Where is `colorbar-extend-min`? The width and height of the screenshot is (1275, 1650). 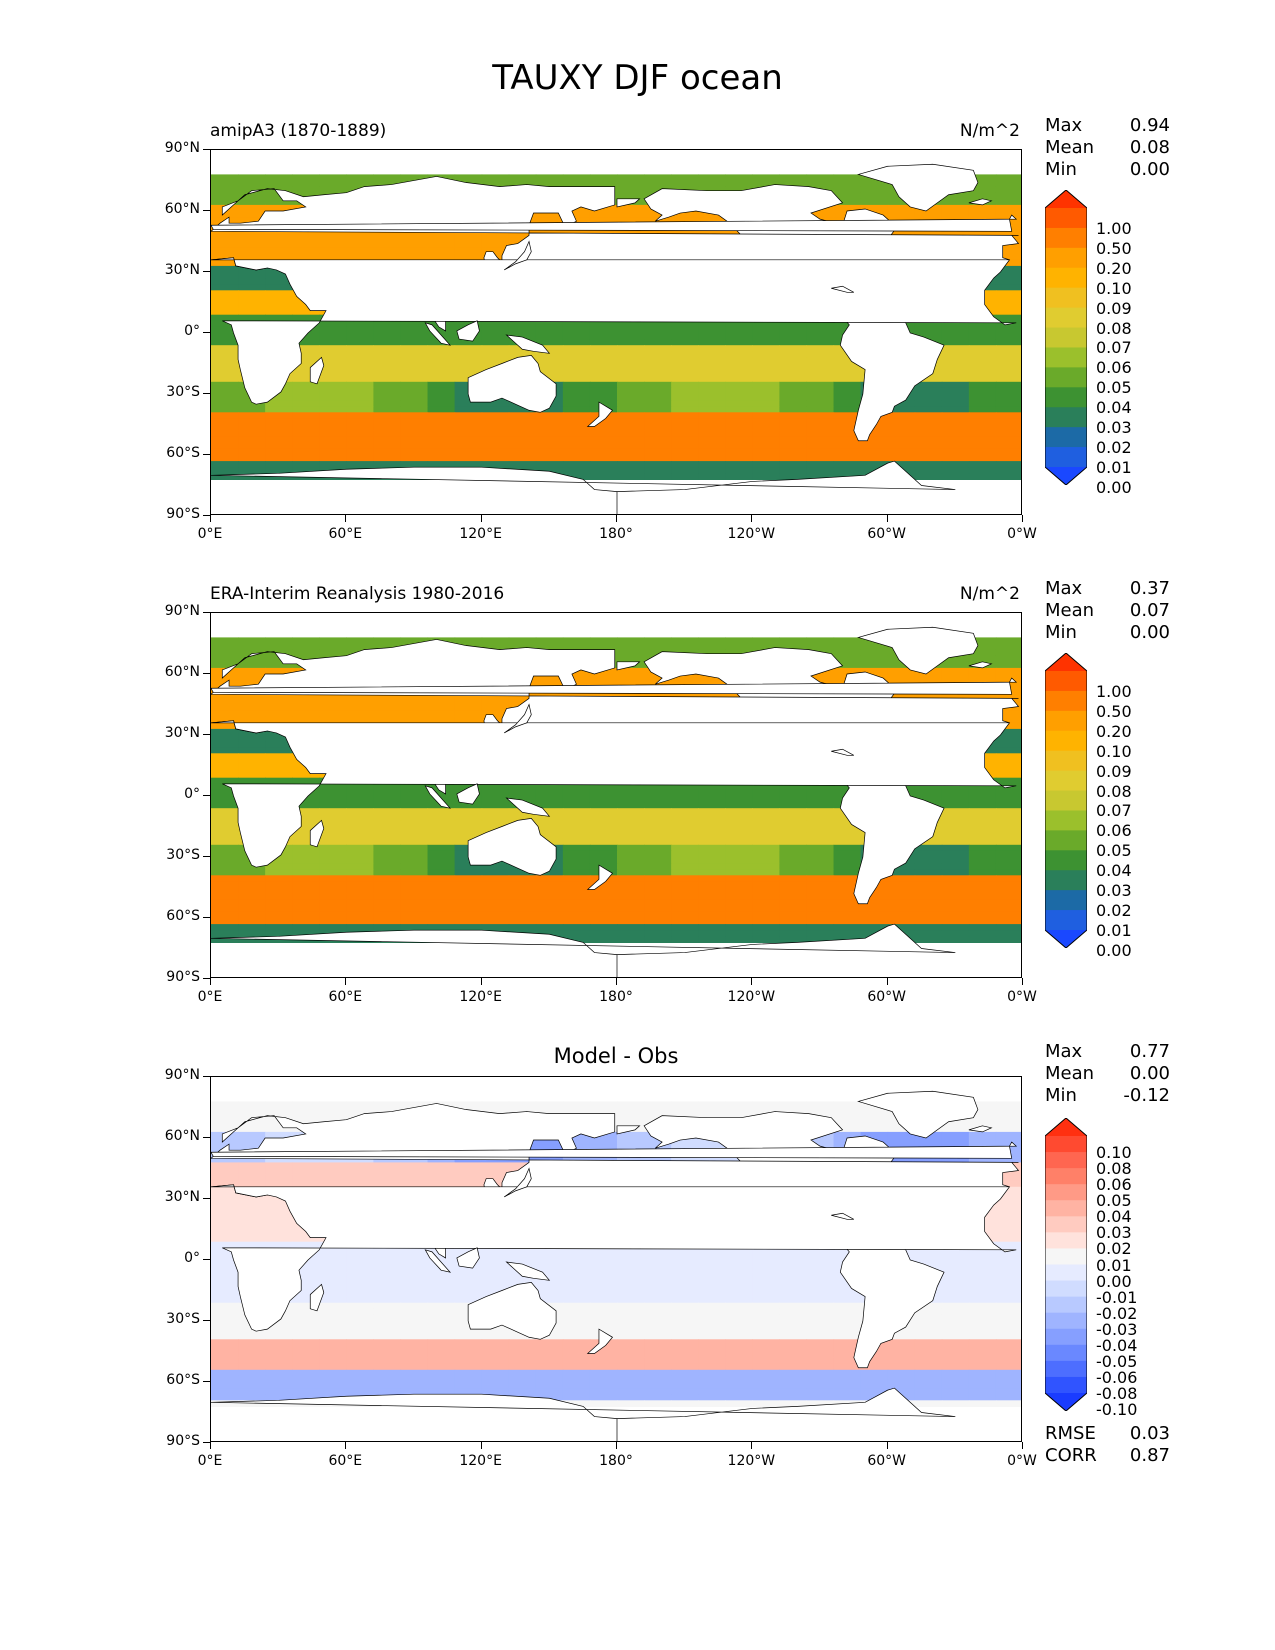
colorbar-extend-min is located at coordinates (1066, 476).